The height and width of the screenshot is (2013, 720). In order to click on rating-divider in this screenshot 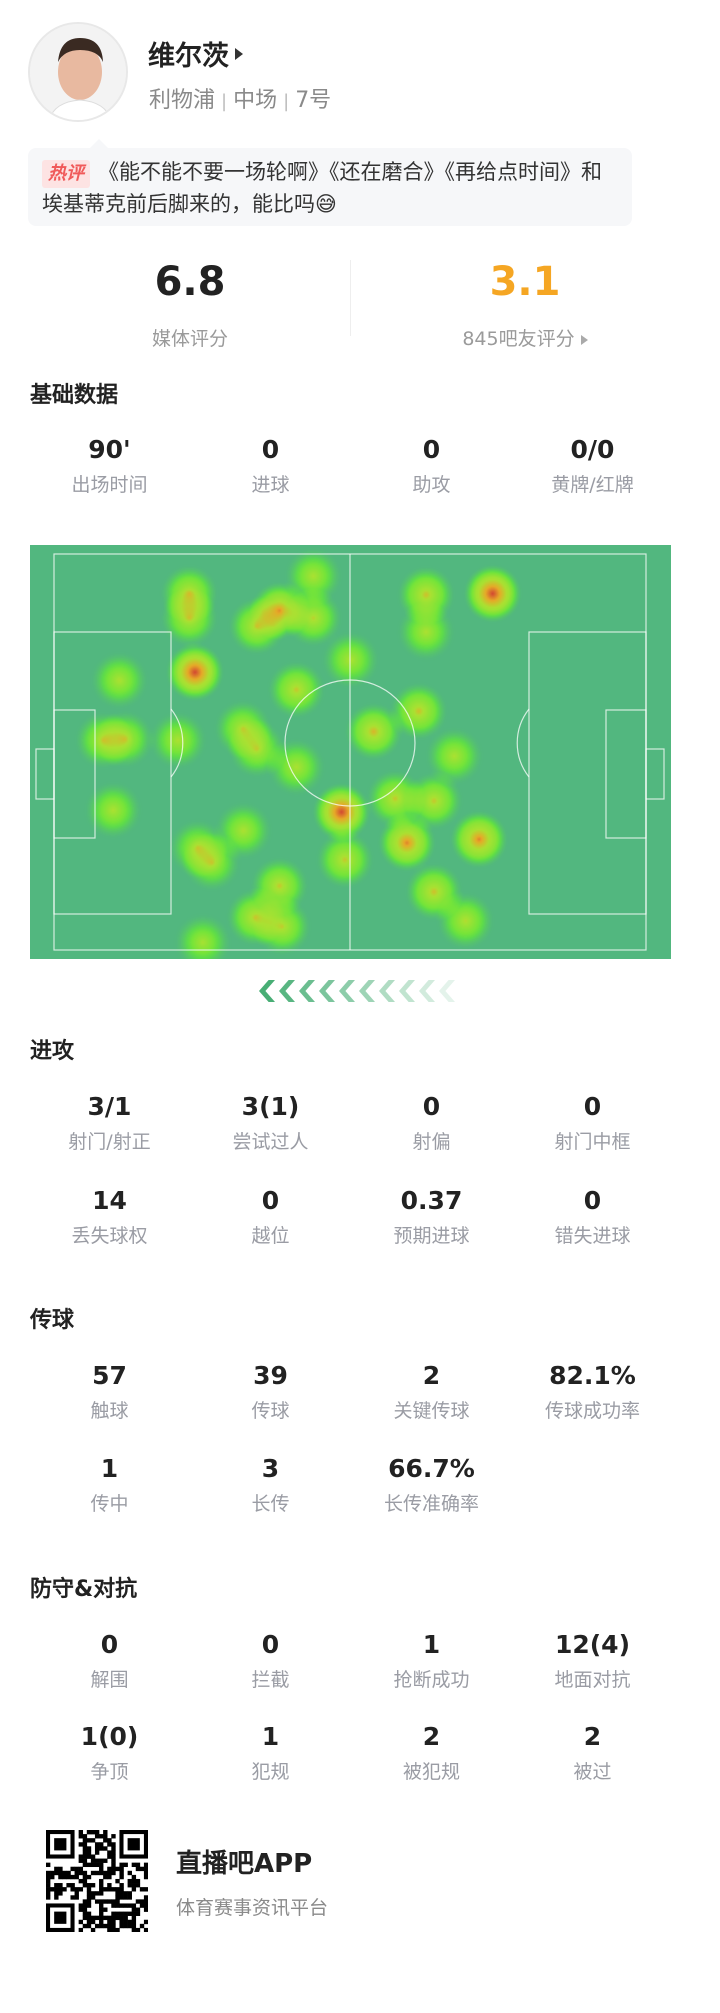, I will do `click(350, 298)`.